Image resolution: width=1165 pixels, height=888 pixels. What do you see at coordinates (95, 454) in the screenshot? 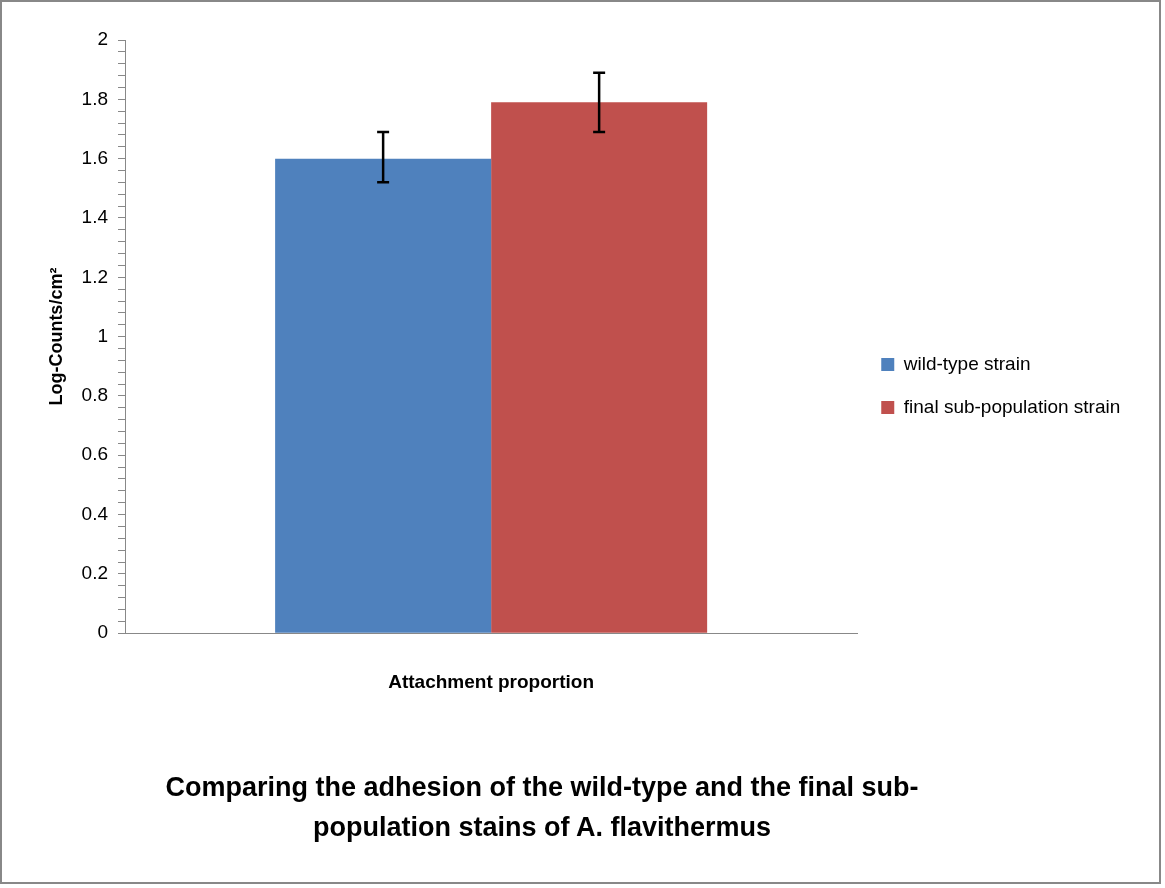
I see `y-tick-label: 0.6` at bounding box center [95, 454].